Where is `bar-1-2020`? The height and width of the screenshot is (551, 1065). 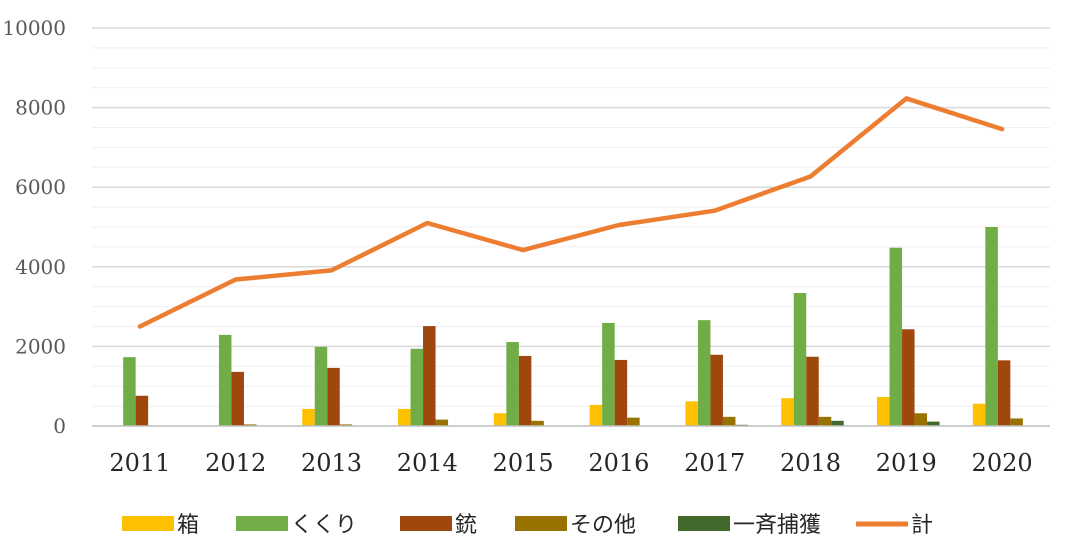
bar-1-2020 is located at coordinates (979, 414).